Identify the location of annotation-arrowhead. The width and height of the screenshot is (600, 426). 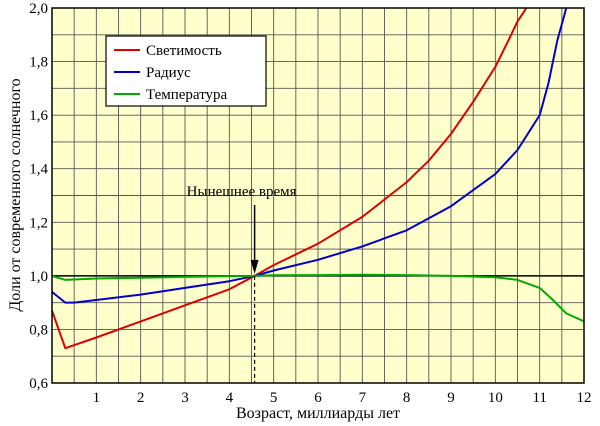
(254, 266).